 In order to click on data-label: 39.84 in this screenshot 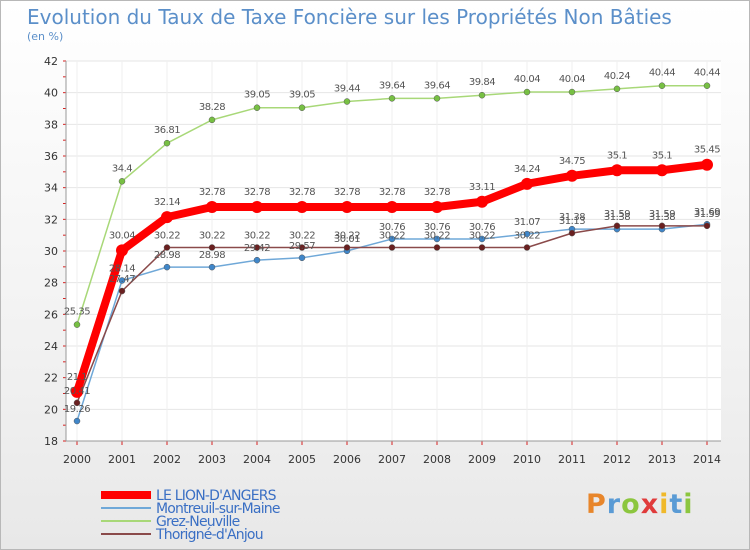, I will do `click(482, 82)`.